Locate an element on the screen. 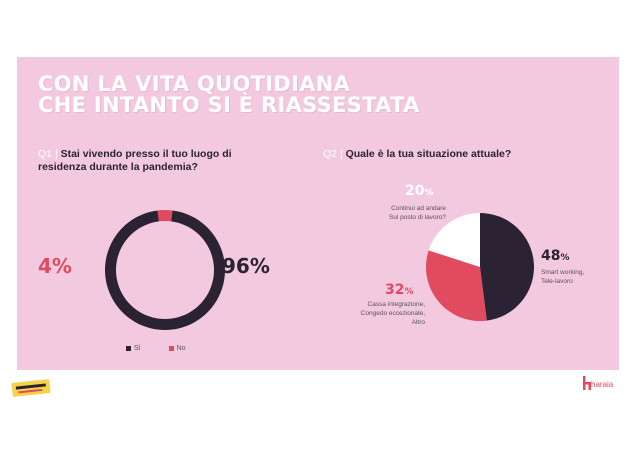 This screenshot has height=451, width=638. pie-chart is located at coordinates (480, 267).